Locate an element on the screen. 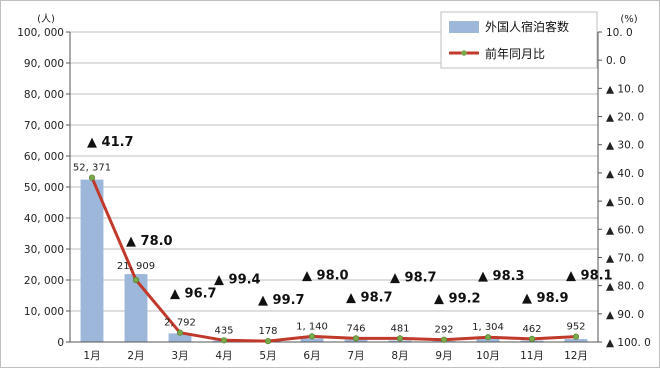  x-tick-label: 10月 is located at coordinates (488, 356).